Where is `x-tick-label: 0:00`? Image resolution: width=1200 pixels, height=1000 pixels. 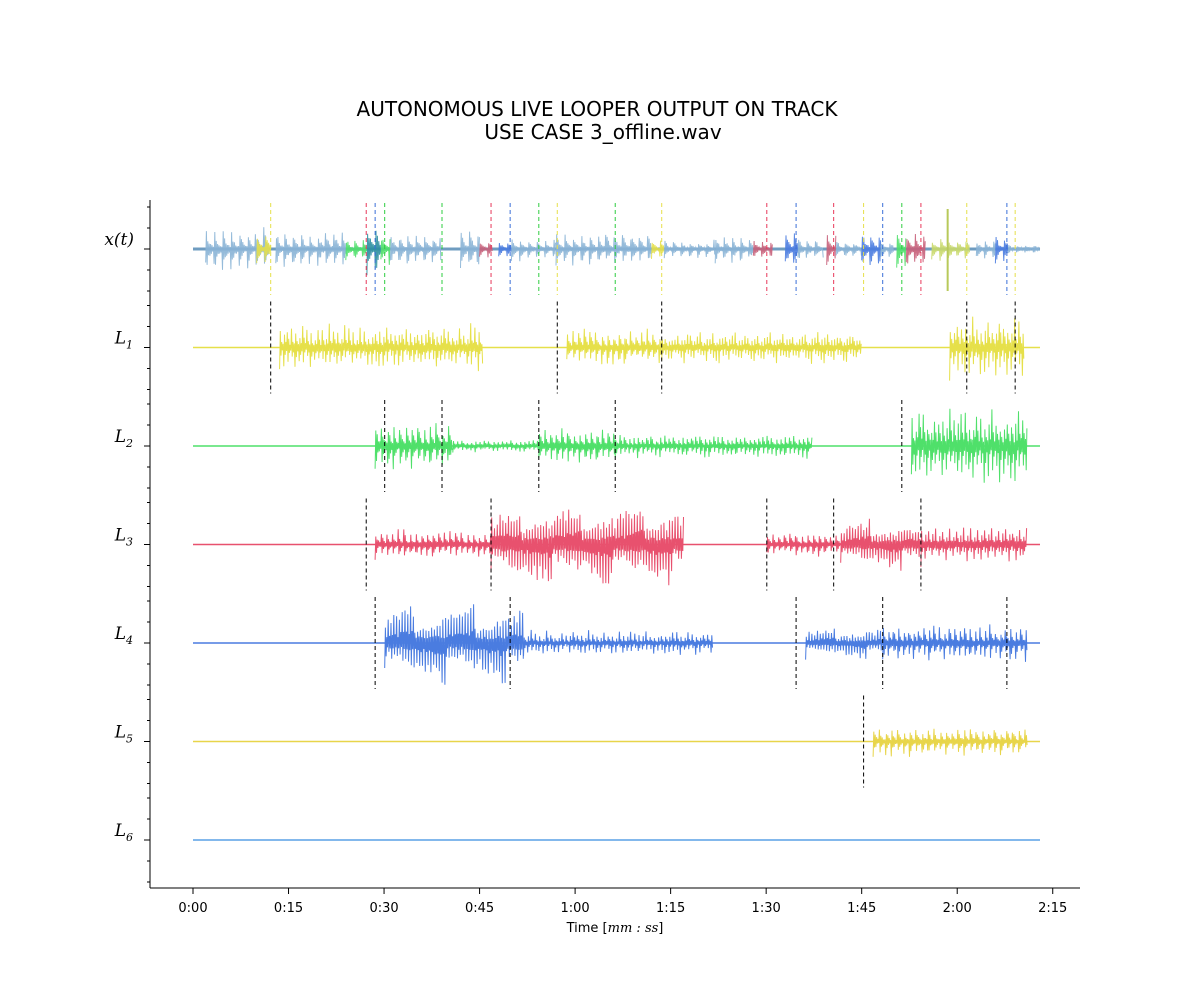
x-tick-label: 0:00 is located at coordinates (192, 908).